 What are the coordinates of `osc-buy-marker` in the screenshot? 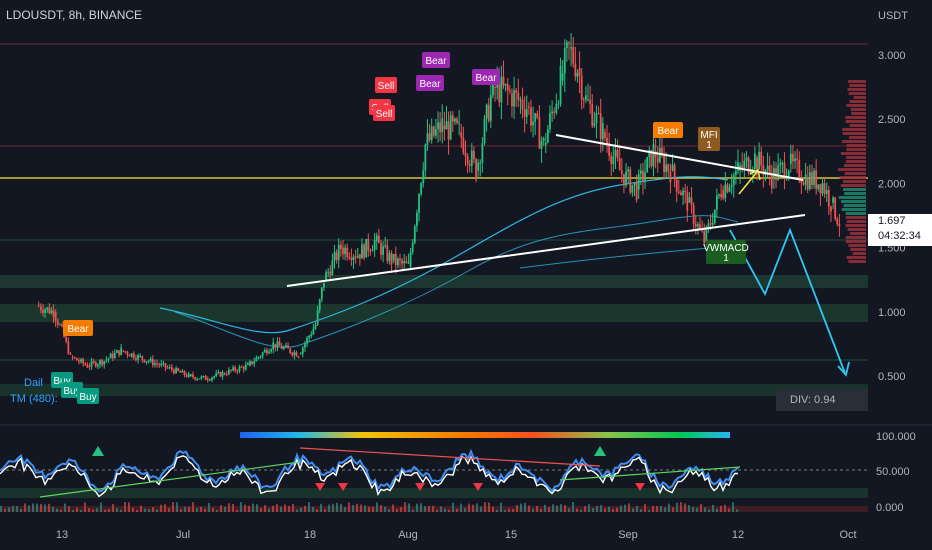 It's located at (98, 451).